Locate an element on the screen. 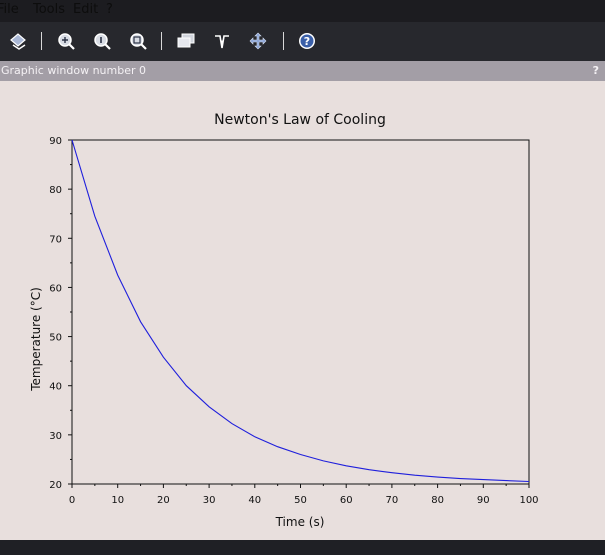  window-title: Graphic window number 0 is located at coordinates (73, 70).